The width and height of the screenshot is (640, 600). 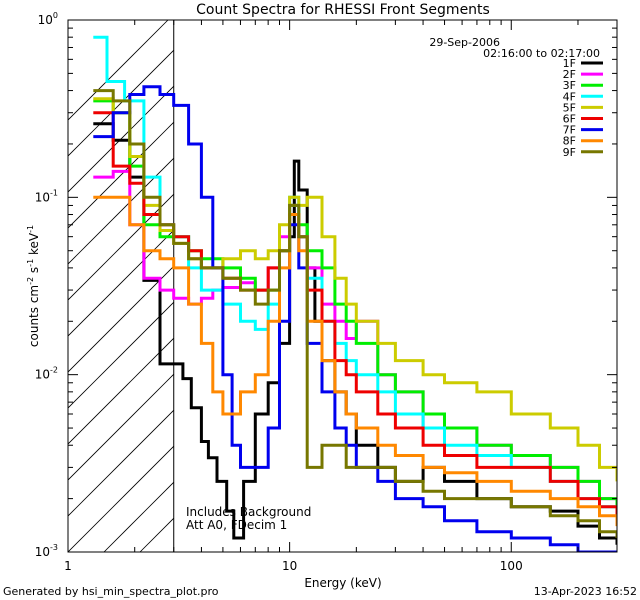 What do you see at coordinates (30, 281) in the screenshot?
I see `y-label-exp-1: -2` at bounding box center [30, 281].